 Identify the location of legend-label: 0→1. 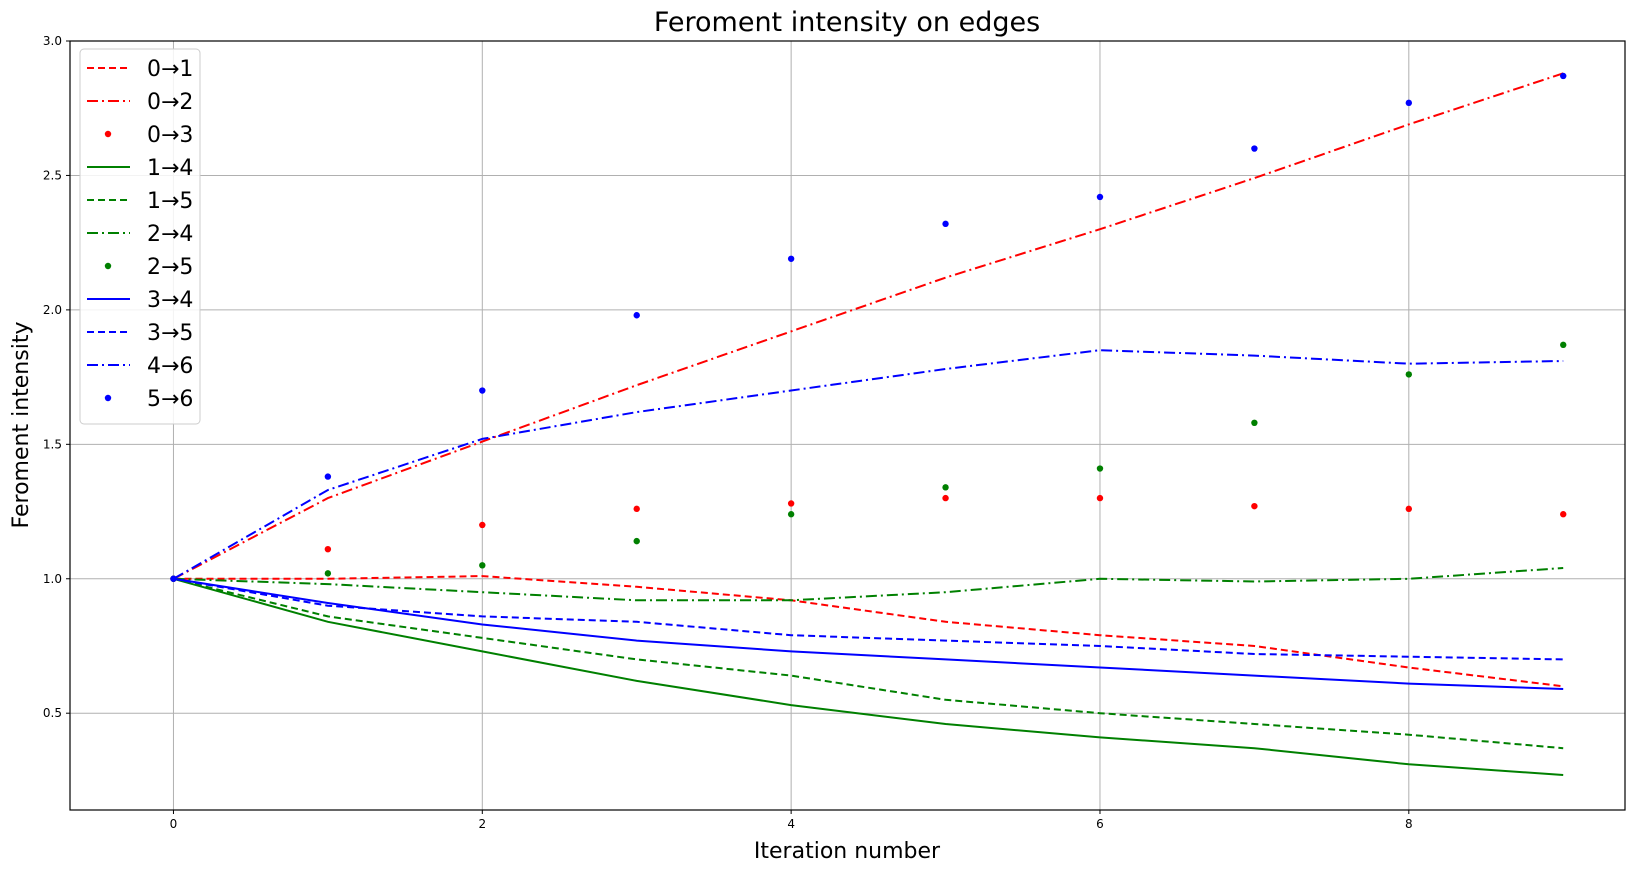
(170, 69).